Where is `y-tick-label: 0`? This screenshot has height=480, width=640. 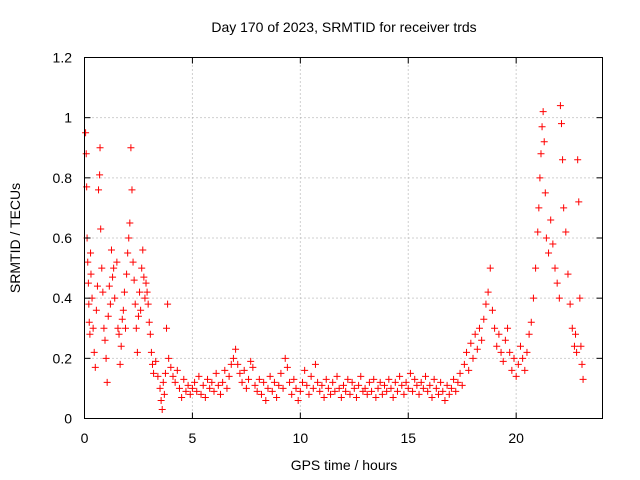
y-tick-label: 0 is located at coordinates (68, 419).